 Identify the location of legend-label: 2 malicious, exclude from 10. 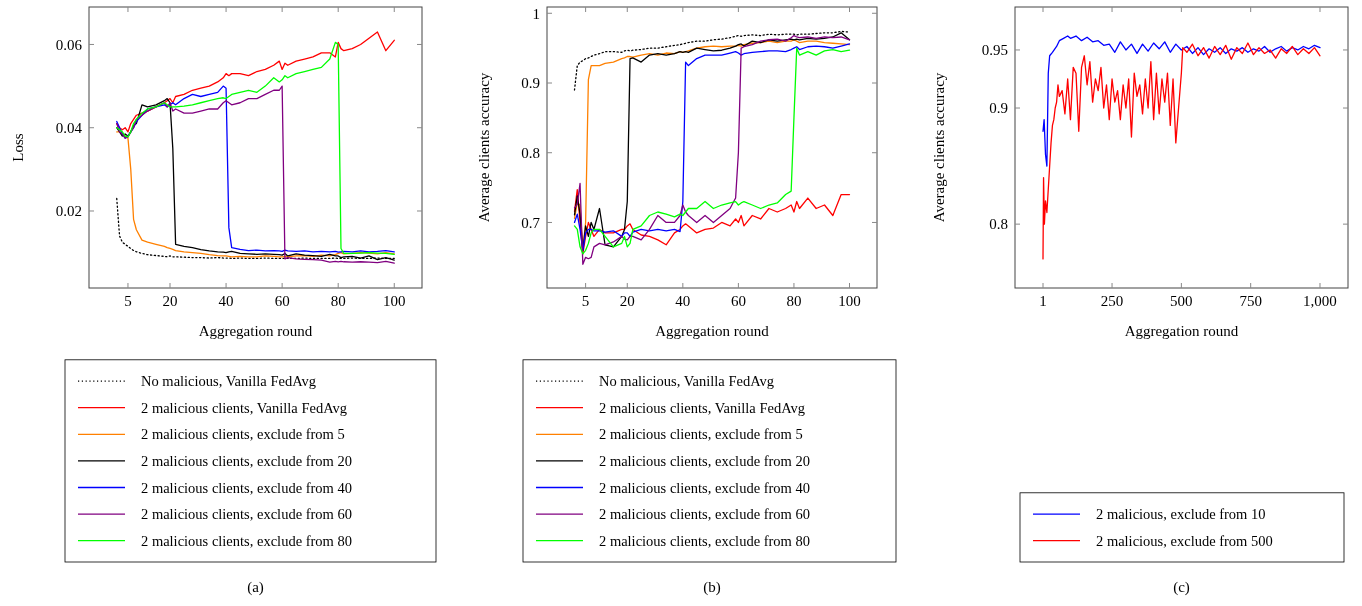
(1181, 514).